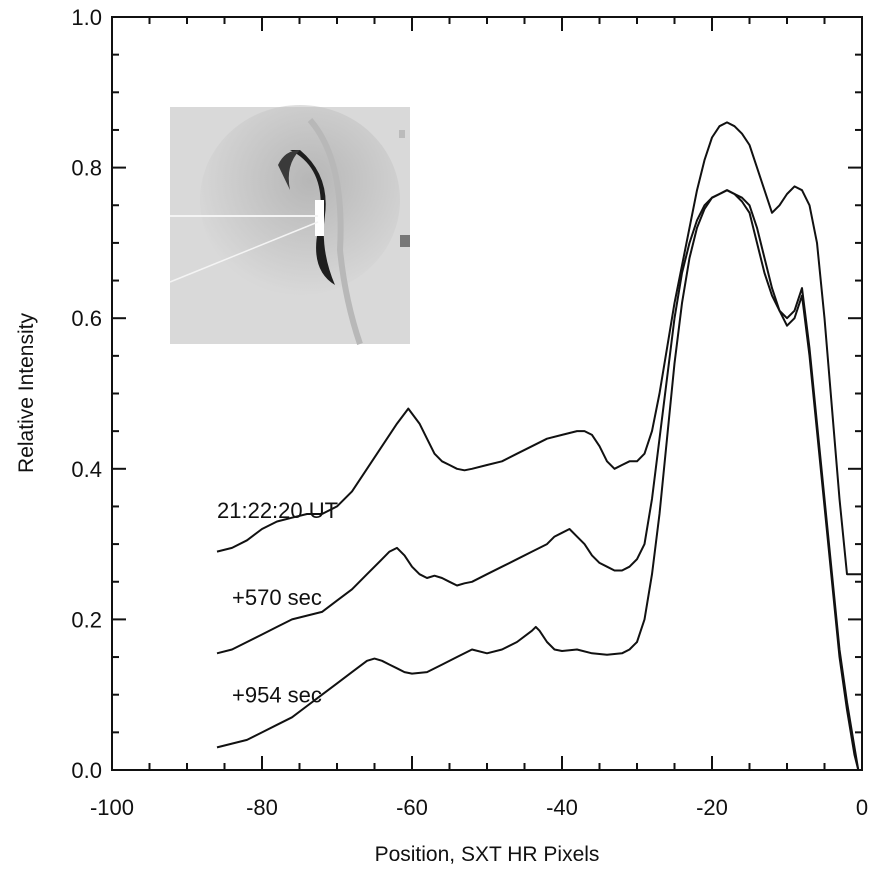 This screenshot has width=871, height=869. What do you see at coordinates (277, 597) in the screenshot?
I see `series-annotation-2: +570 sec` at bounding box center [277, 597].